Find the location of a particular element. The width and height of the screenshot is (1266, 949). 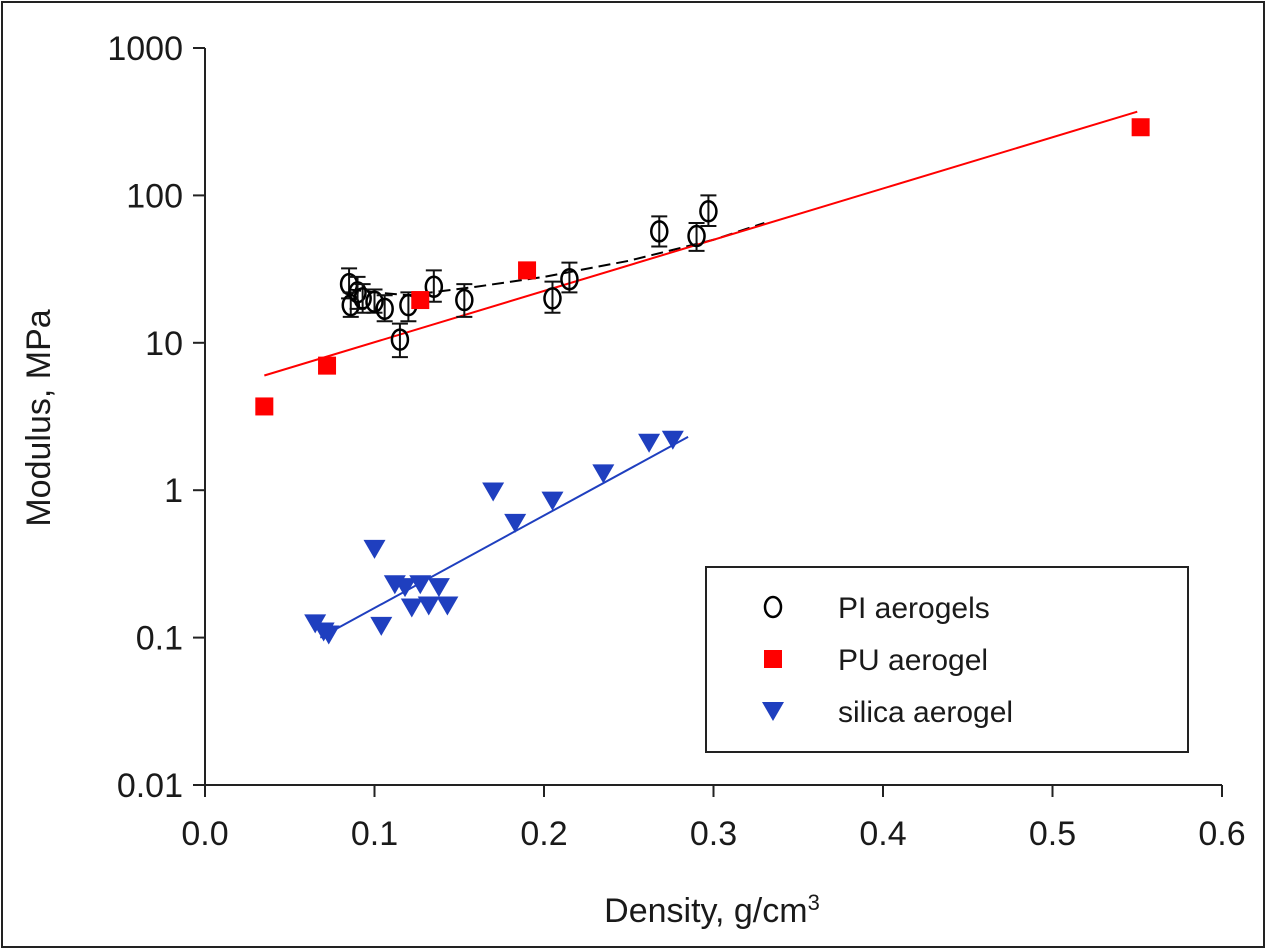

y-tick-label: 0.01 is located at coordinates (150, 786).